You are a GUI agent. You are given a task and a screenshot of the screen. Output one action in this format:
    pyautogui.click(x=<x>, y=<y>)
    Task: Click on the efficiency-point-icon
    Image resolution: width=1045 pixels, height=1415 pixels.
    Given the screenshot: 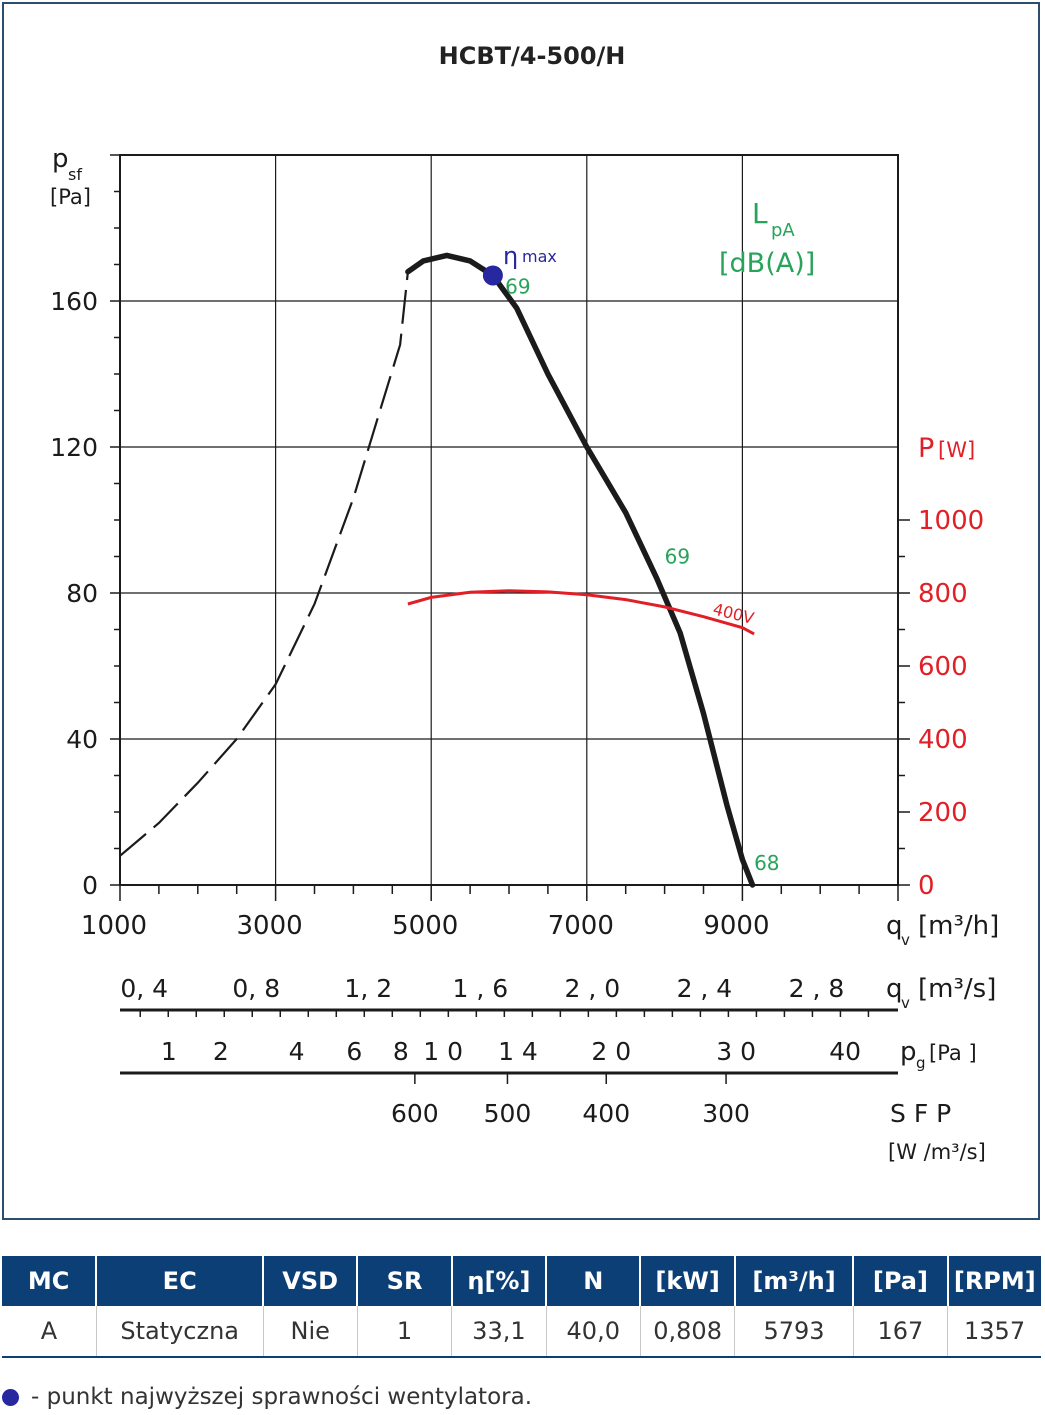 What is the action you would take?
    pyautogui.click(x=10, y=1397)
    